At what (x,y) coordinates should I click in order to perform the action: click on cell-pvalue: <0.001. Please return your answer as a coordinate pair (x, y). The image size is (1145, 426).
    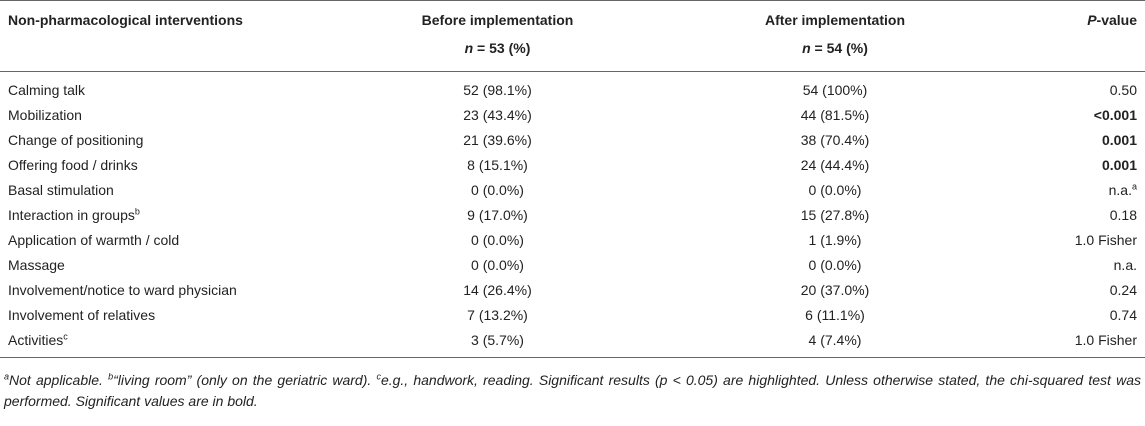
    Looking at the image, I should click on (1075, 115).